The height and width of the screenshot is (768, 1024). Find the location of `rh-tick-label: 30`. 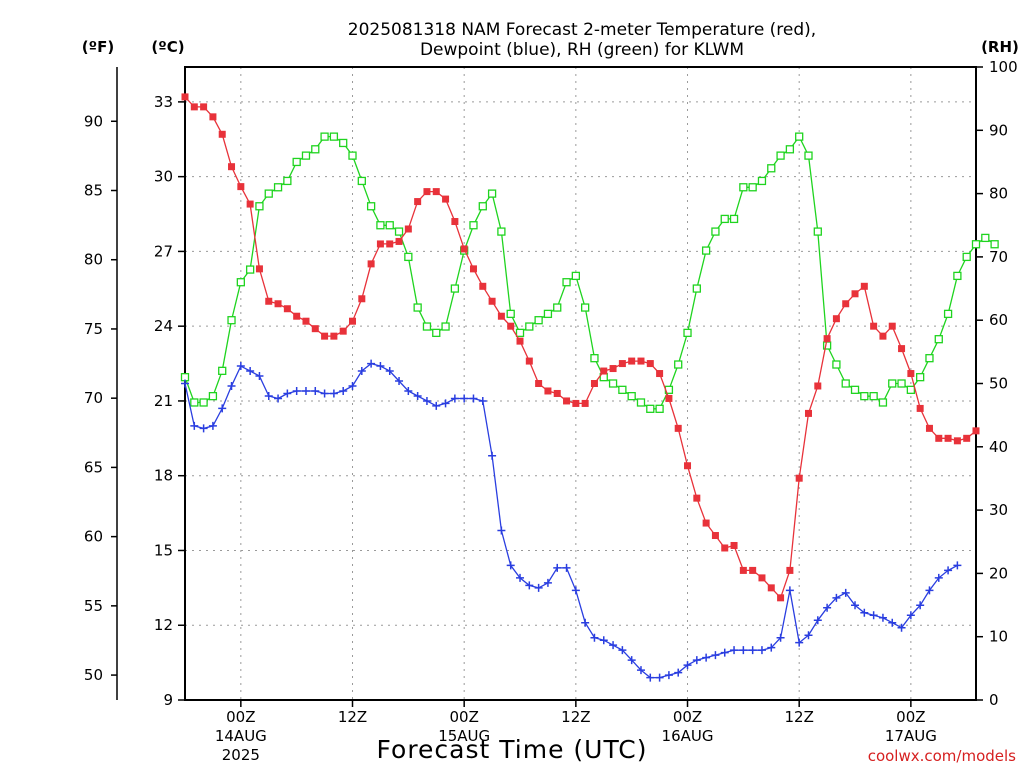

rh-tick-label: 30 is located at coordinates (998, 510).